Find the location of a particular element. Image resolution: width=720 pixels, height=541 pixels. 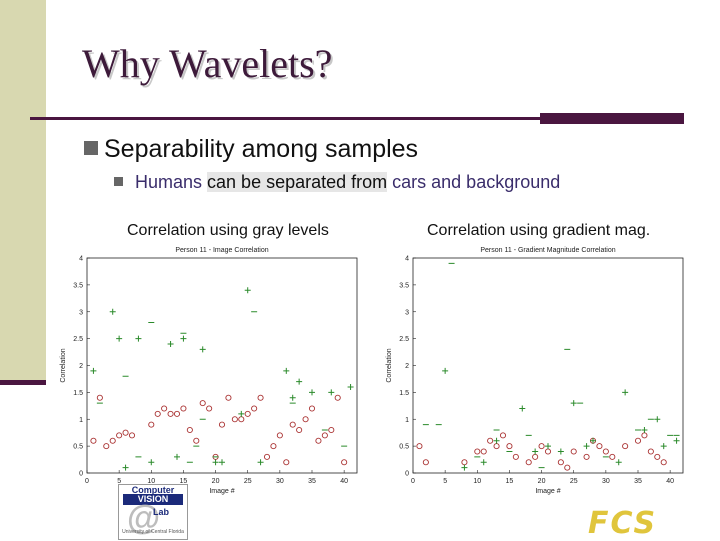

sidebar-accent is located at coordinates (23, 191).